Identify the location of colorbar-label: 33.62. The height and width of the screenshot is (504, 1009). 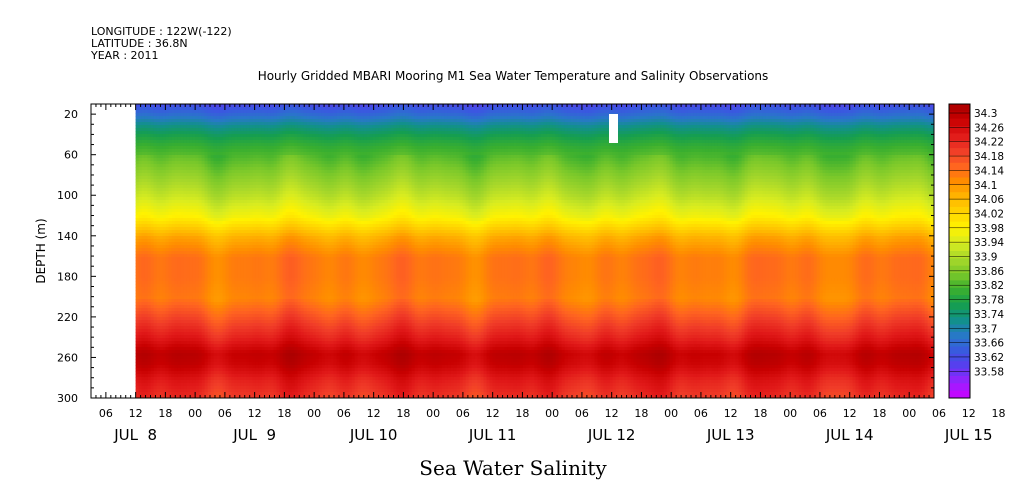
(989, 358).